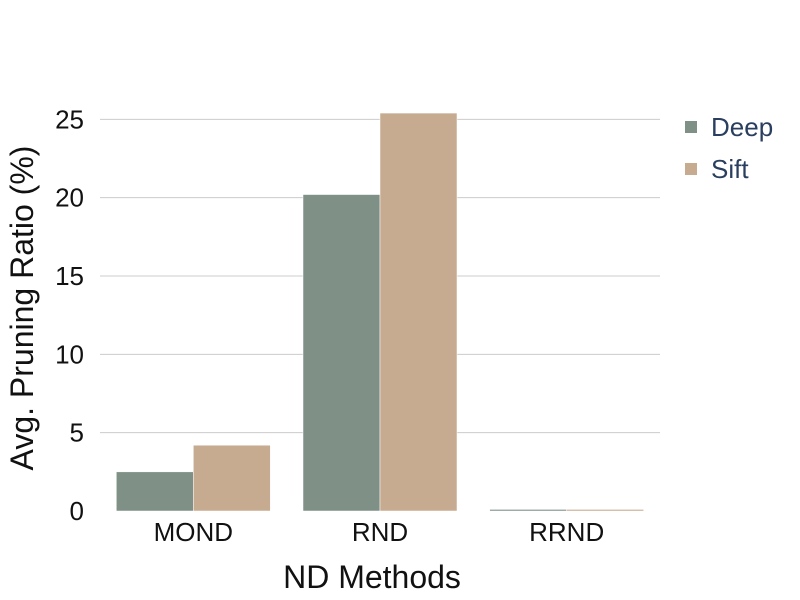  What do you see at coordinates (372, 577) in the screenshot?
I see `x-axis-title: ND Methods` at bounding box center [372, 577].